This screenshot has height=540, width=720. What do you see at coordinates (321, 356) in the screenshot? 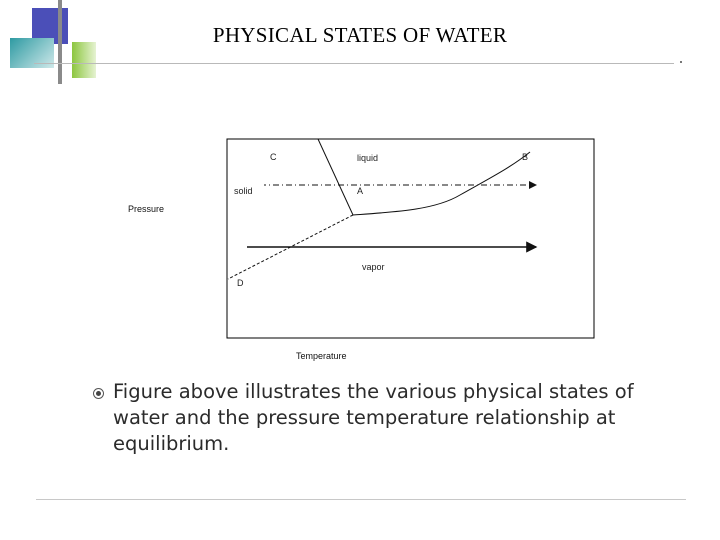
I see `x-axis-label: Temperature` at bounding box center [321, 356].